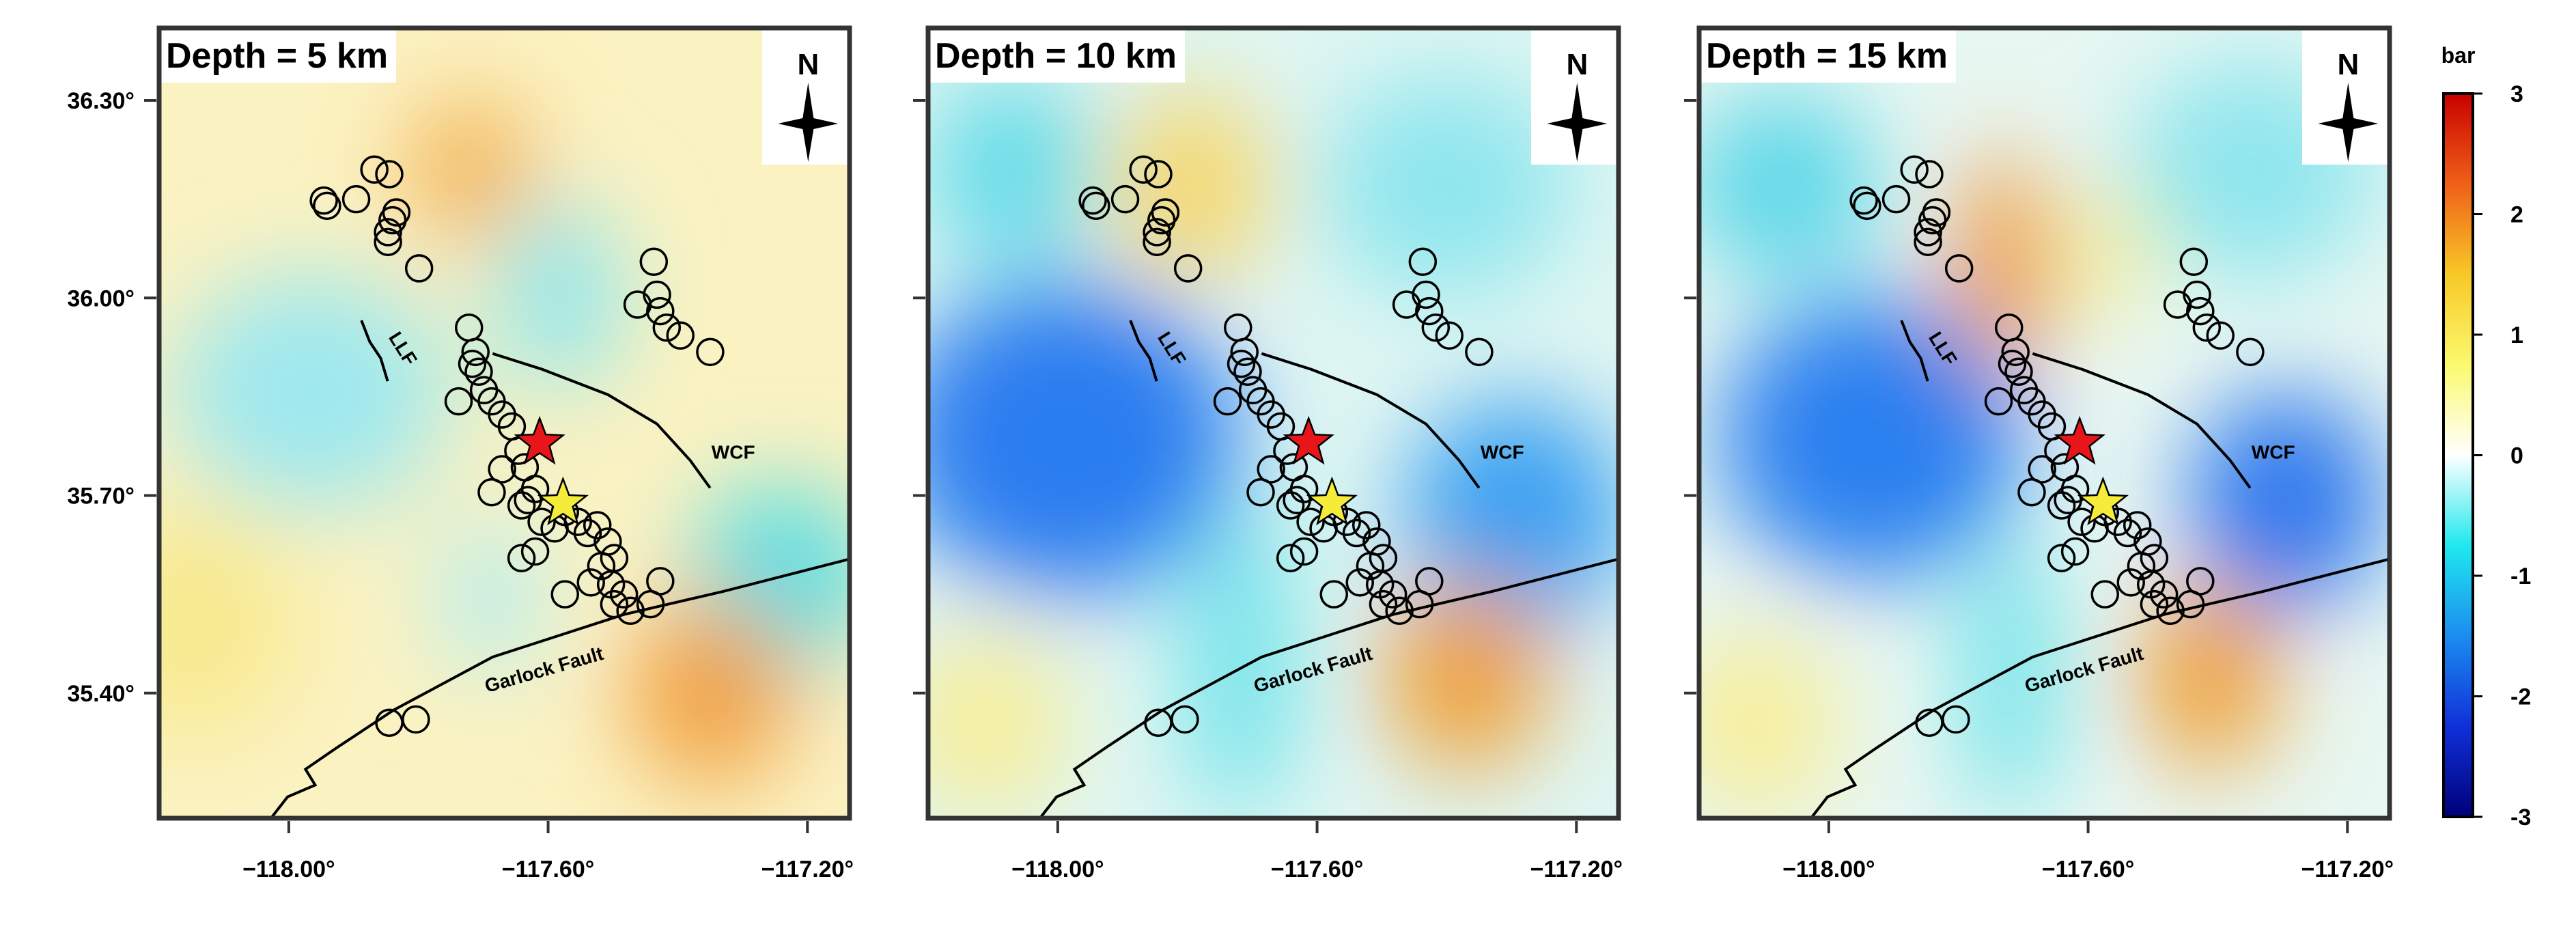  Describe the element at coordinates (2273, 452) in the screenshot. I see `fault-label: WCF` at that location.